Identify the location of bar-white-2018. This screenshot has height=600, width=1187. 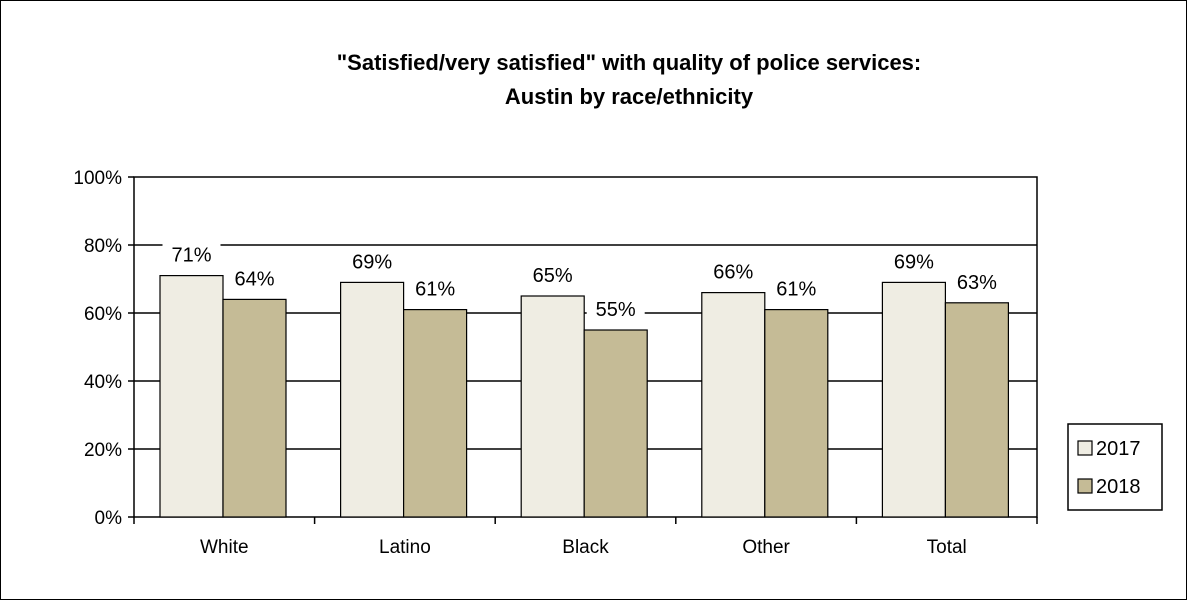
(254, 408).